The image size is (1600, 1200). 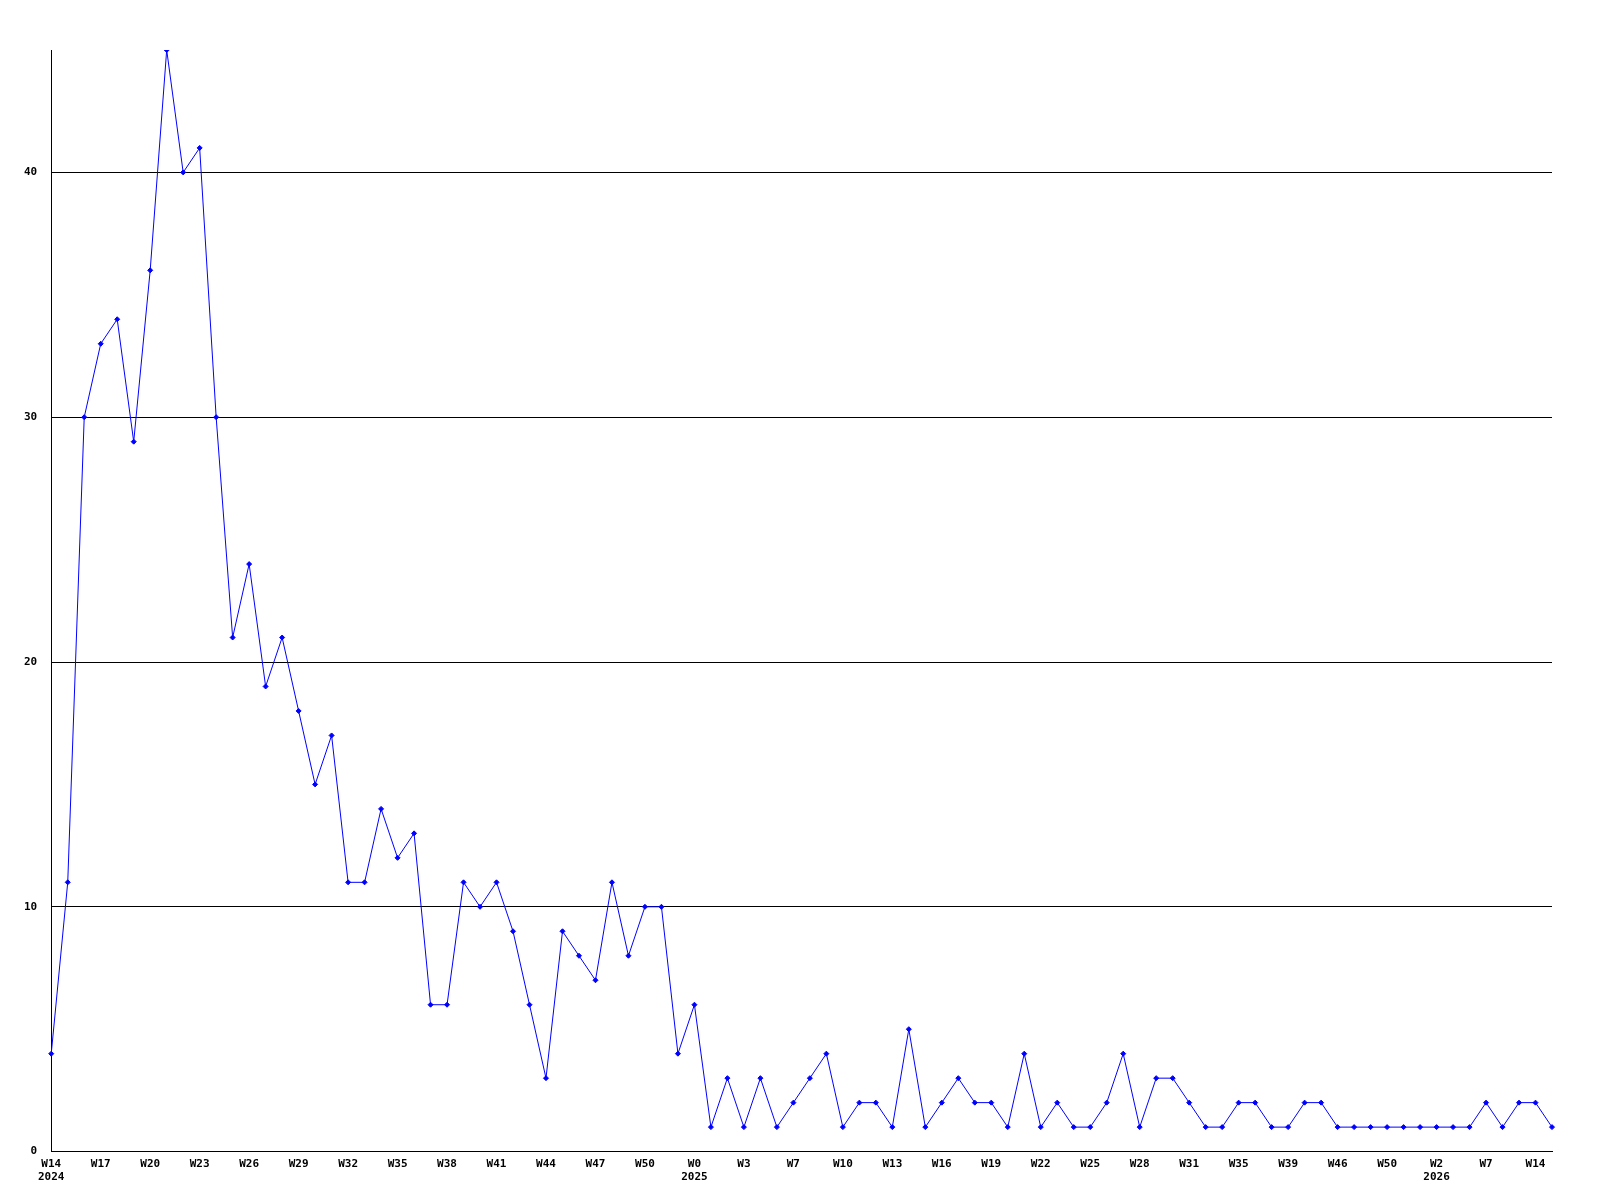 I want to click on x-tick-label: W16, so click(x=942, y=1164).